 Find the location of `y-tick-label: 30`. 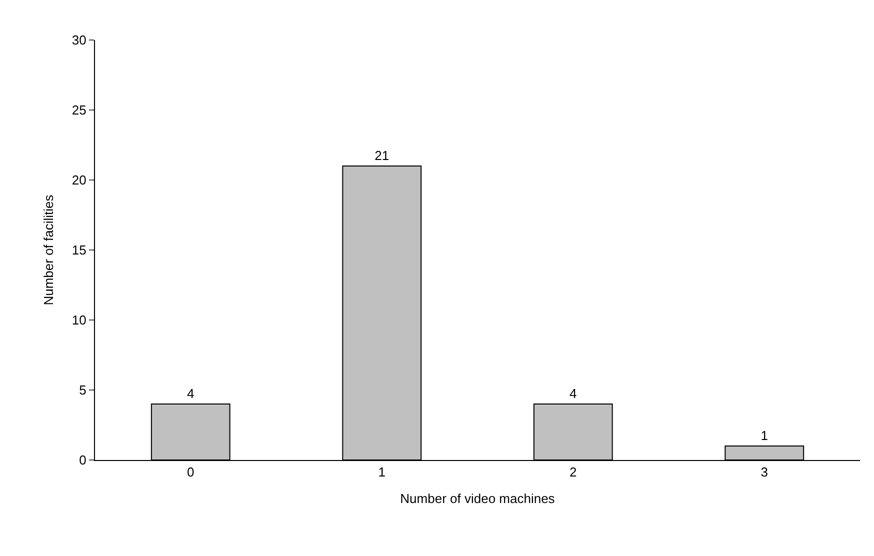

y-tick-label: 30 is located at coordinates (79, 40).